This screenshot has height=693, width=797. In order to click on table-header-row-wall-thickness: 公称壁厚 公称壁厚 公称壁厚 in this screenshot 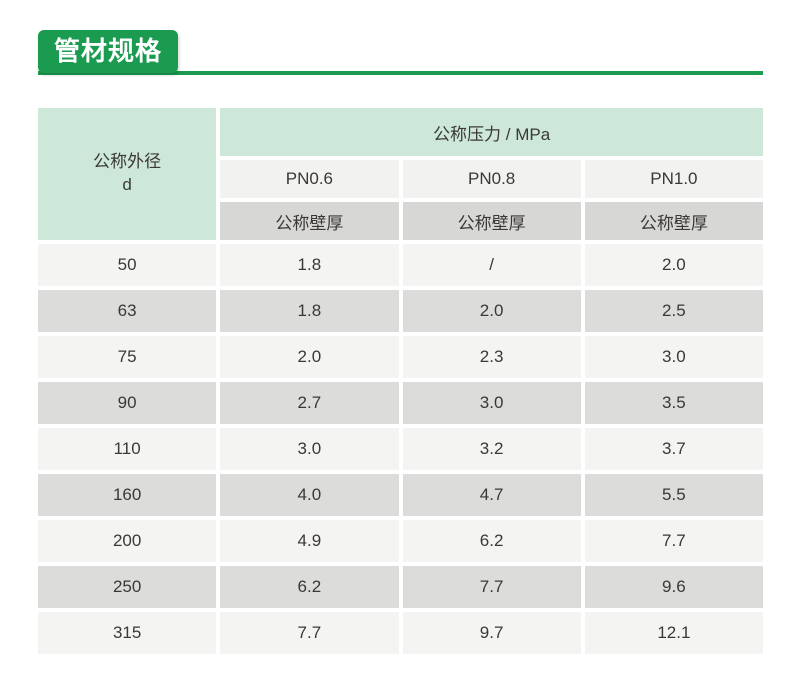, I will do `click(400, 221)`.